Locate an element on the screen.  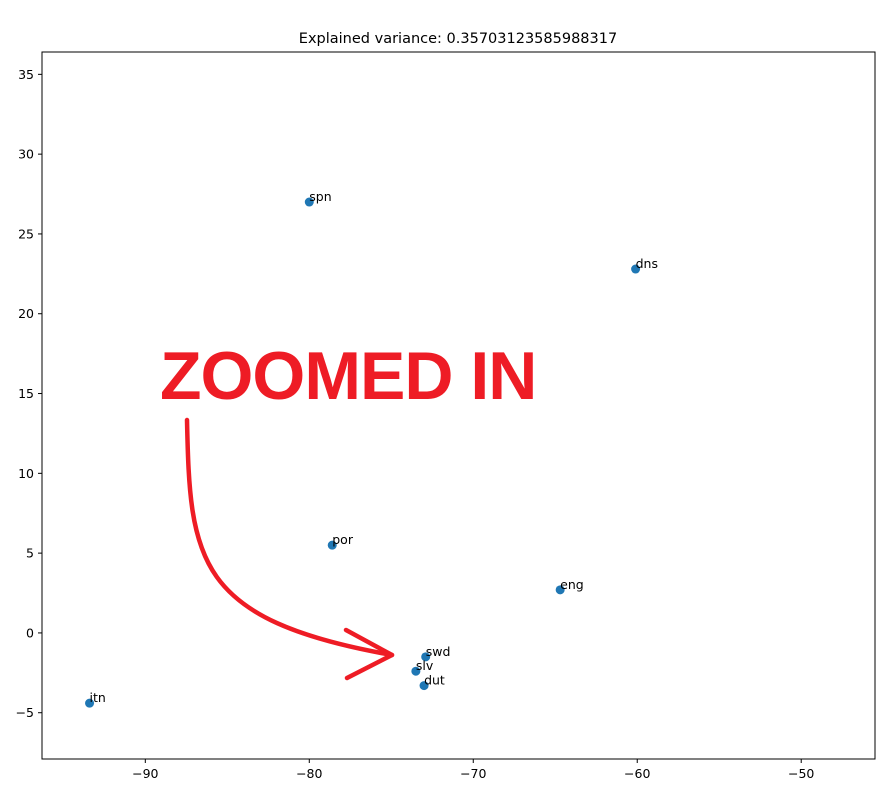
point-label-dns: dns is located at coordinates (647, 263).